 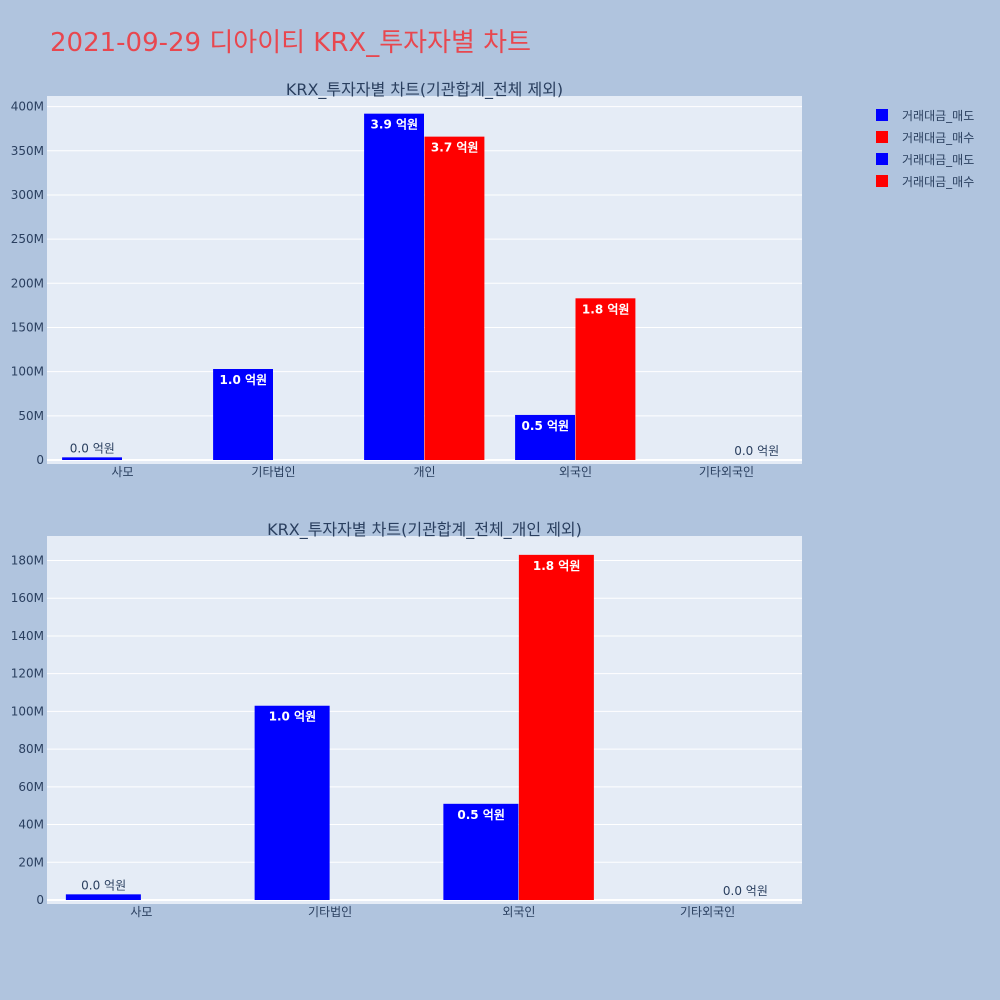 What do you see at coordinates (27, 195) in the screenshot?
I see `y-tick-label: 300M` at bounding box center [27, 195].